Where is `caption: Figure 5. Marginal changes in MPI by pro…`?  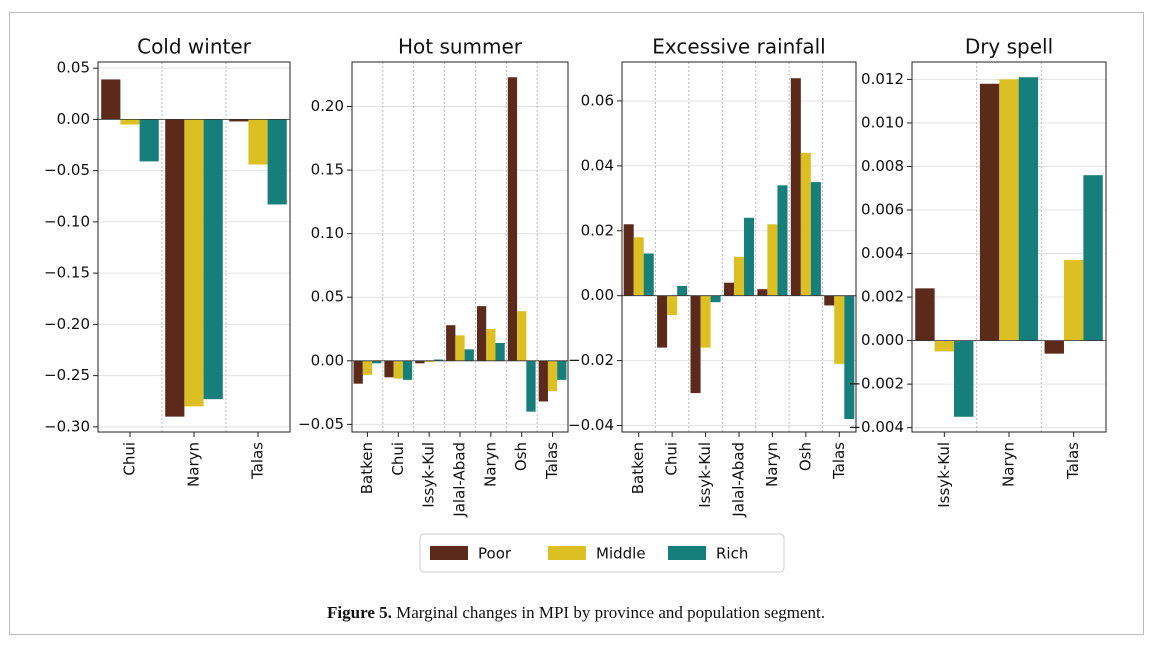
caption: Figure 5. Marginal changes in MPI by pro… is located at coordinates (576, 612).